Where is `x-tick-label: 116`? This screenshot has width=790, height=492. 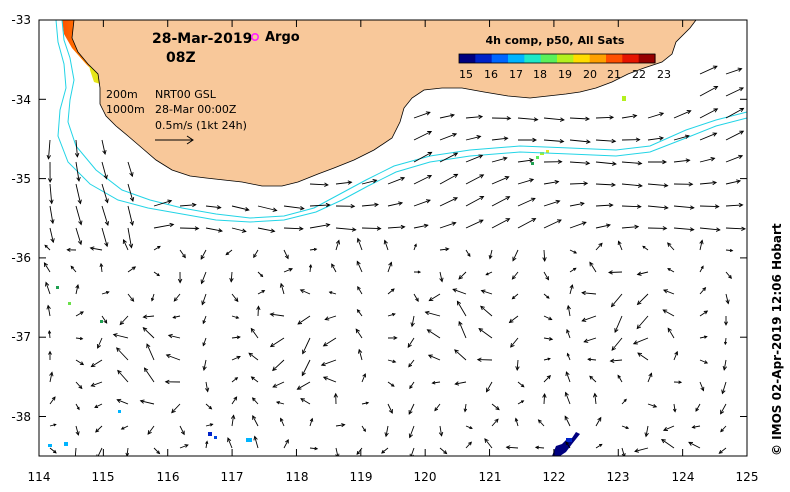
x-tick-label: 116 is located at coordinates (168, 477).